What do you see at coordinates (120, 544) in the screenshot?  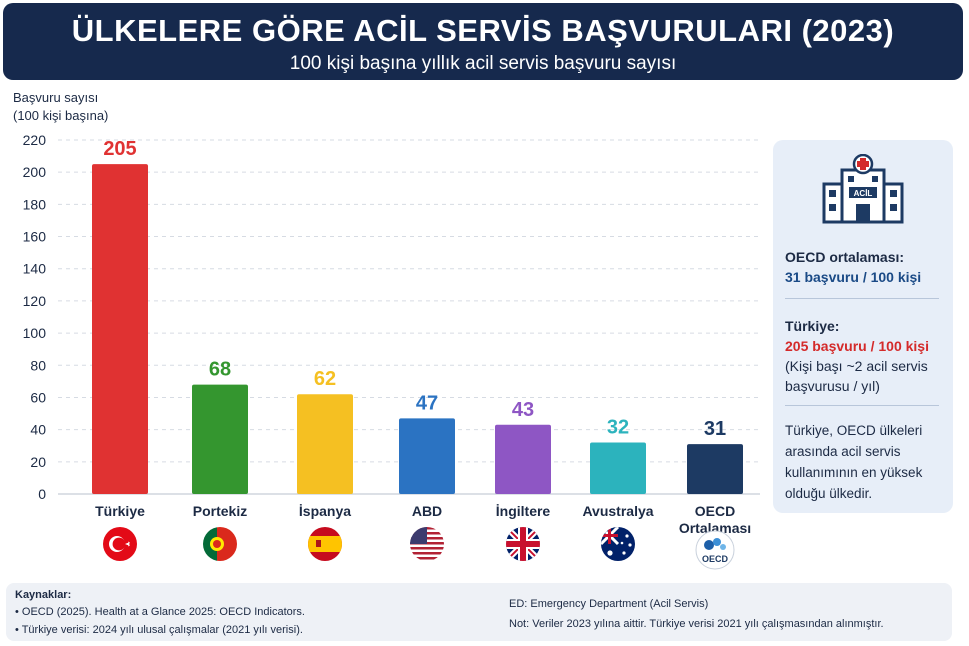 I see `turkey-flag` at bounding box center [120, 544].